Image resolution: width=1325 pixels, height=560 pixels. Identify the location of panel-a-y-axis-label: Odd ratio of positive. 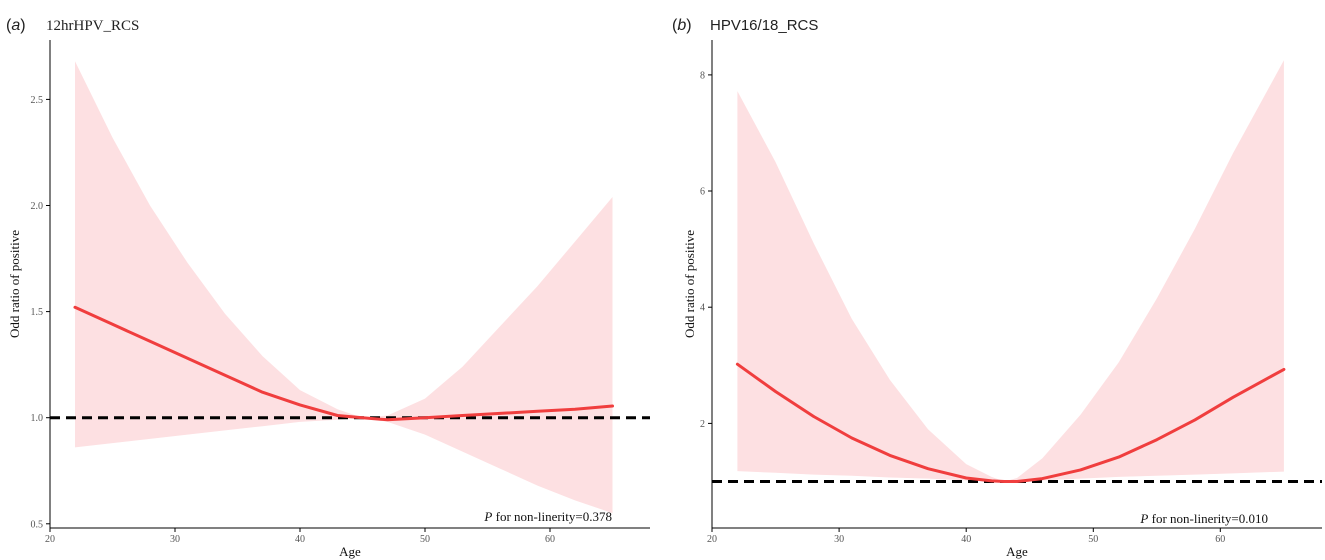
(14, 284).